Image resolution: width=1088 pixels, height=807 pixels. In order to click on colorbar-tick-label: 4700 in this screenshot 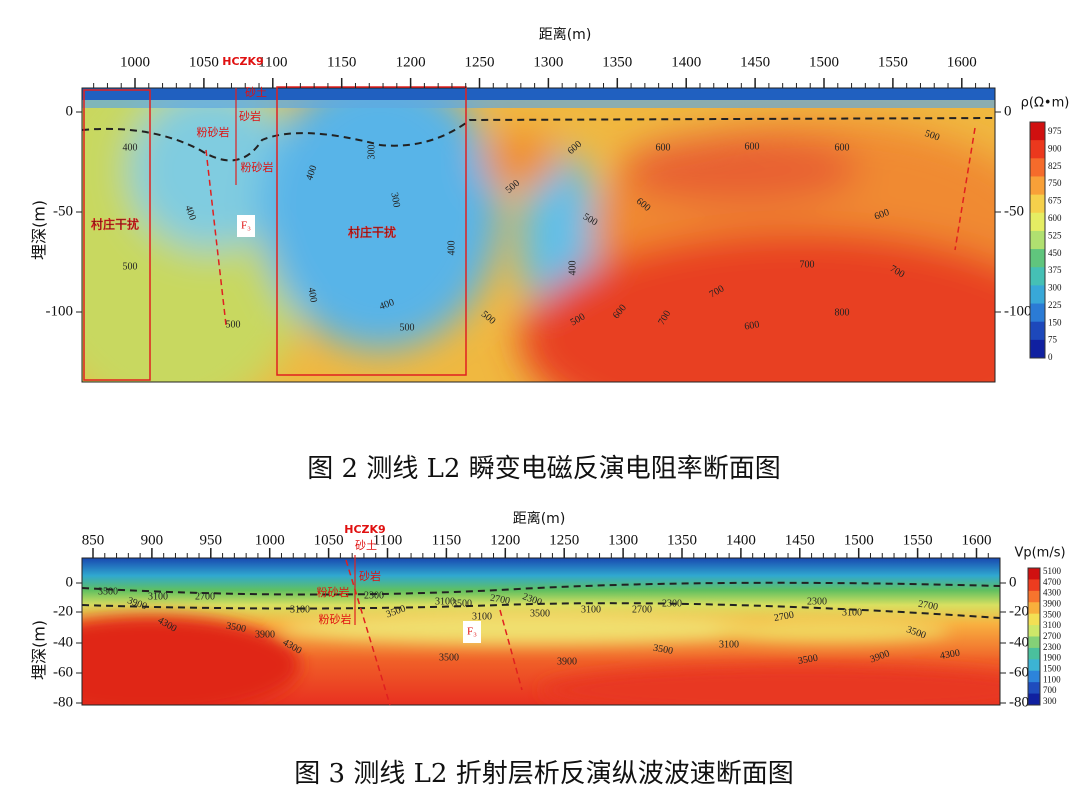, I will do `click(1052, 582)`.